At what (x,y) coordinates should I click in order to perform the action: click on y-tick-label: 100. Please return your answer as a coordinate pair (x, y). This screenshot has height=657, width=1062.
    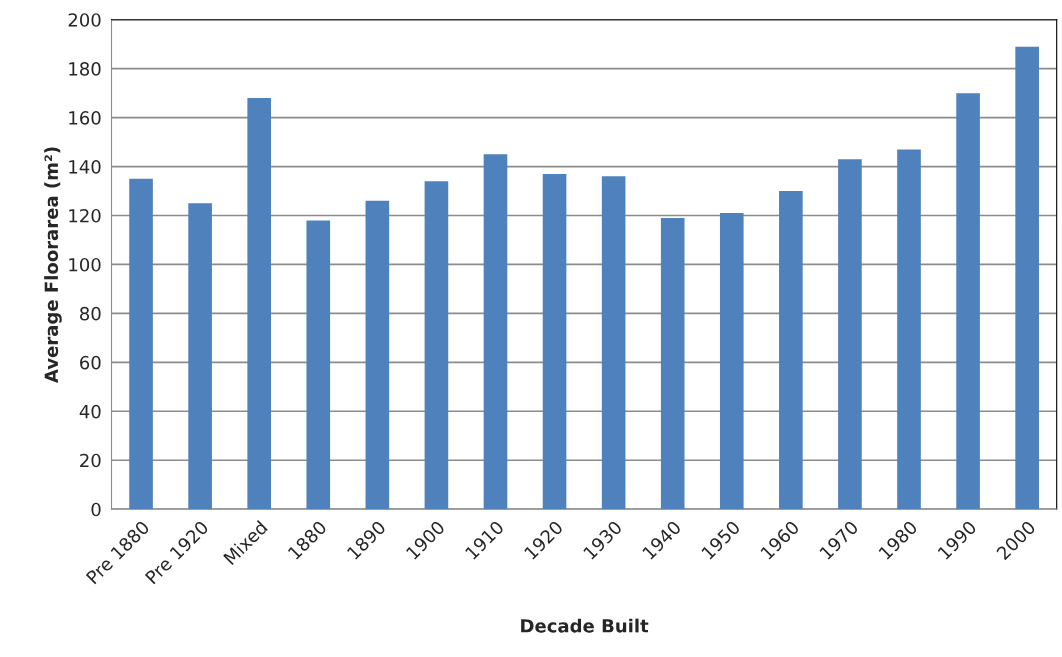
    Looking at the image, I should click on (85, 264).